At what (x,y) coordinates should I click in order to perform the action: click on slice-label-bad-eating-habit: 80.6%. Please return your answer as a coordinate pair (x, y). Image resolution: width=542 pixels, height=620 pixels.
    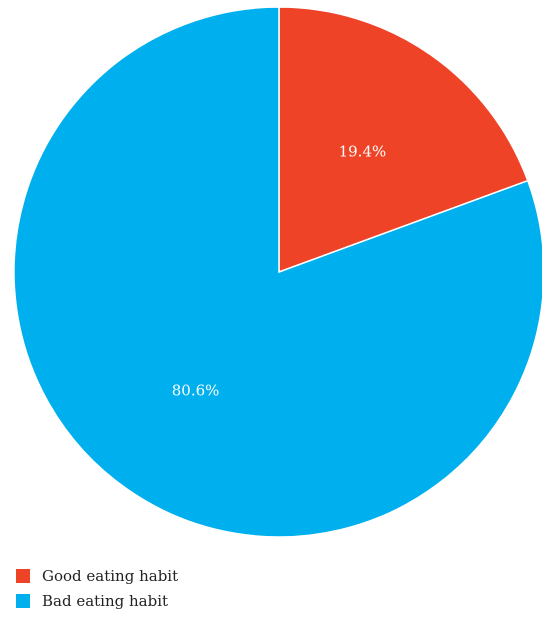
    Looking at the image, I should click on (196, 391).